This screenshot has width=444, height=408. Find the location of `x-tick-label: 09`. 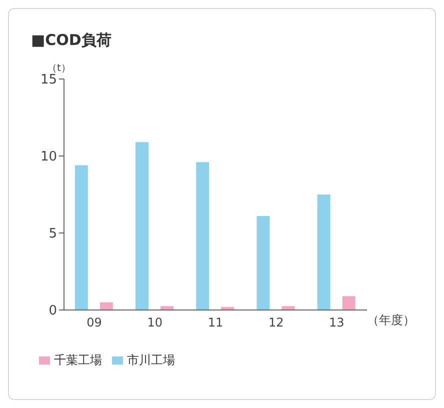

x-tick-label: 09 is located at coordinates (94, 323).